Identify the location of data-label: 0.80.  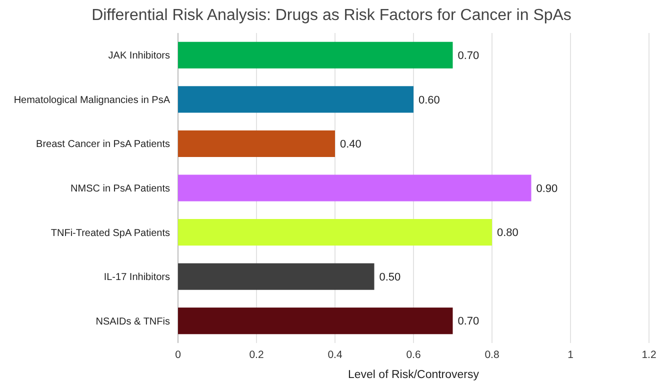
(507, 233).